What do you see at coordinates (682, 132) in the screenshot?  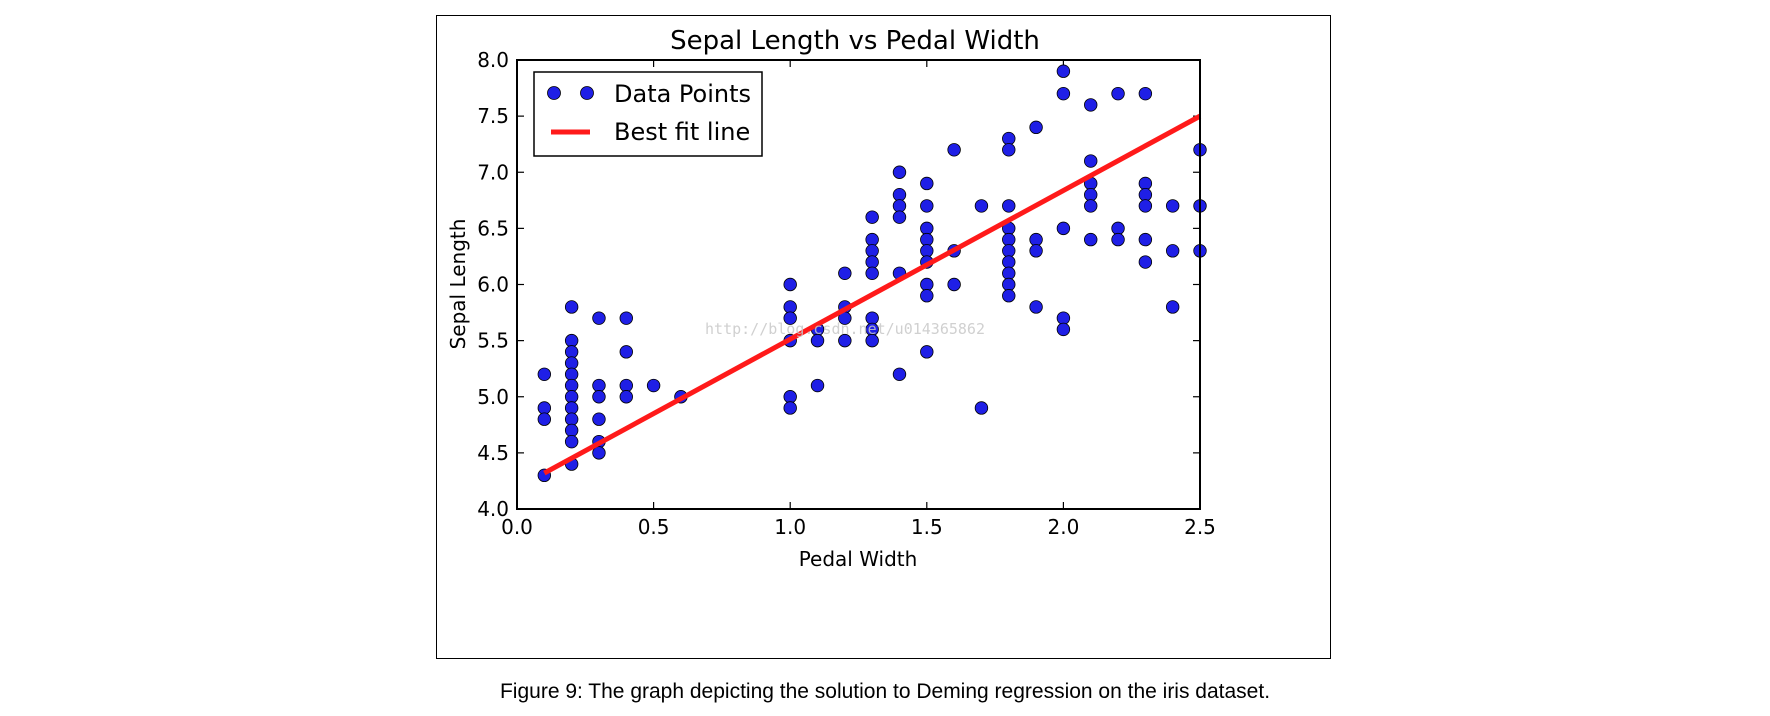 I see `legend-label-best-fit: Best fit line` at bounding box center [682, 132].